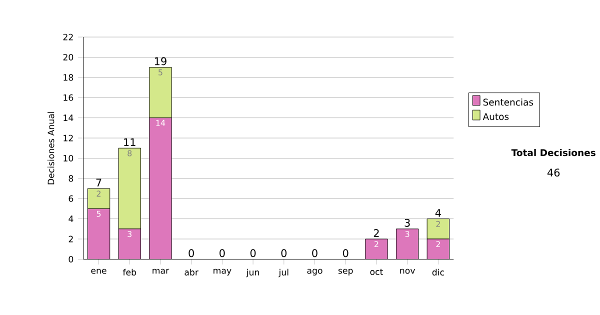 Image resolution: width=600 pixels, height=315 pixels. What do you see at coordinates (71, 198) in the screenshot?
I see `y-tick-label: 6` at bounding box center [71, 198].